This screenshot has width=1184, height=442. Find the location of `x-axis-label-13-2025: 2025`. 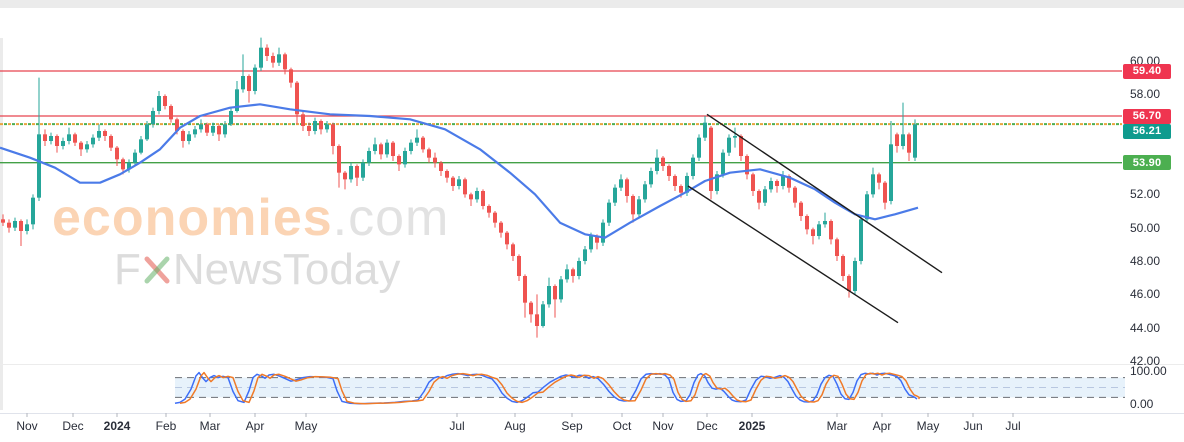

x-axis-label-13-2025: 2025 is located at coordinates (752, 426).